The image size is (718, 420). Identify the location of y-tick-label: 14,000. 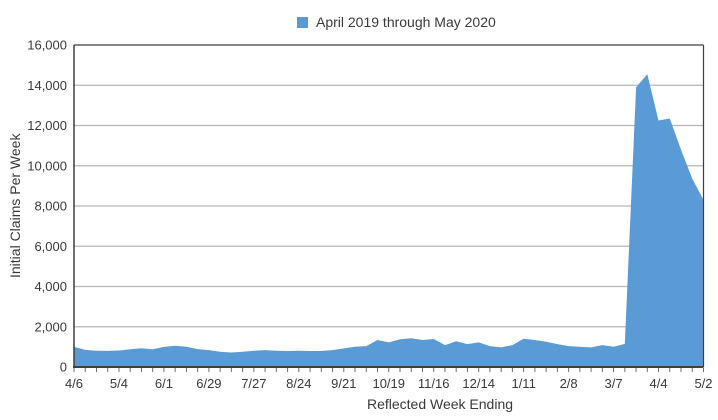
(47, 85).